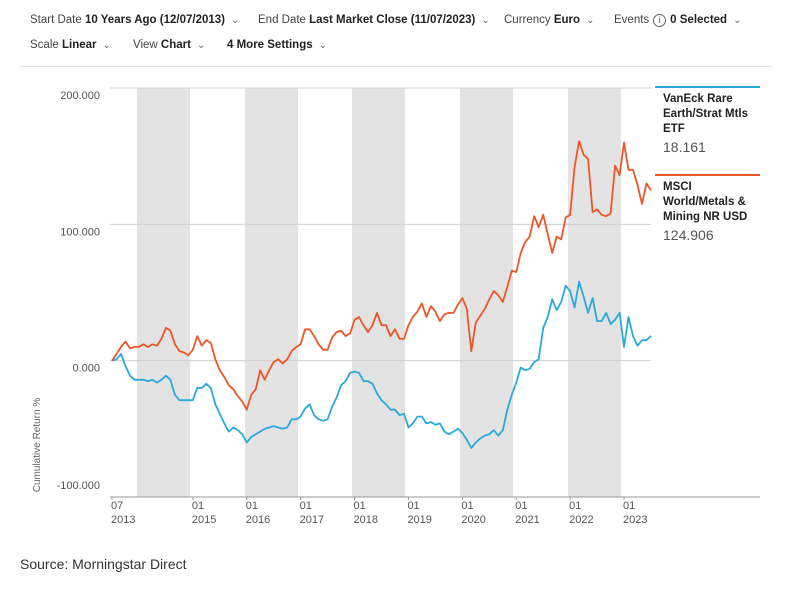 This screenshot has height=592, width=789. Describe the element at coordinates (175, 45) in the screenshot. I see `setting-value: Chart` at that location.